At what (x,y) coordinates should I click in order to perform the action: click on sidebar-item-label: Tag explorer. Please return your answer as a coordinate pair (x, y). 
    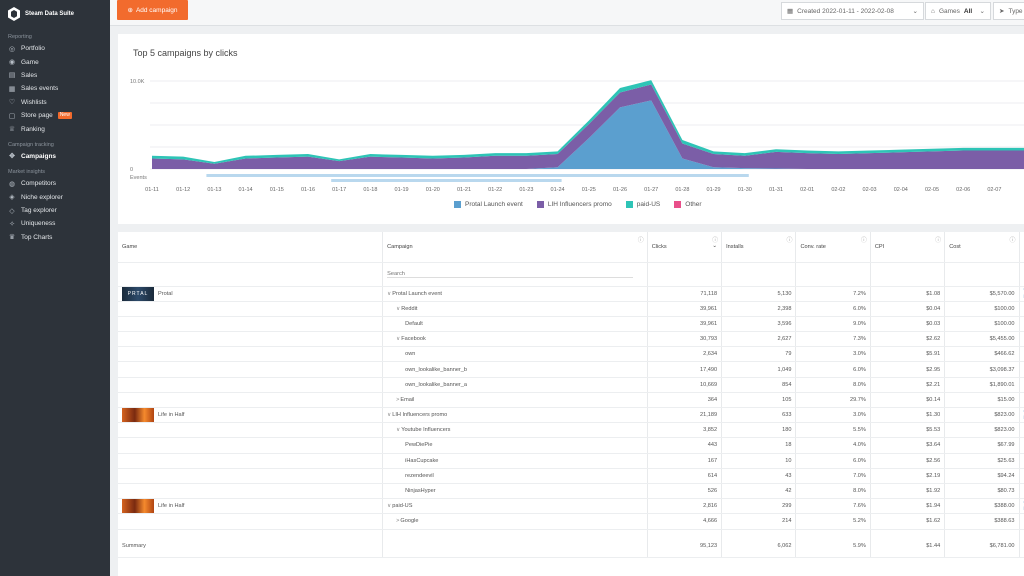
    Looking at the image, I should click on (39, 211).